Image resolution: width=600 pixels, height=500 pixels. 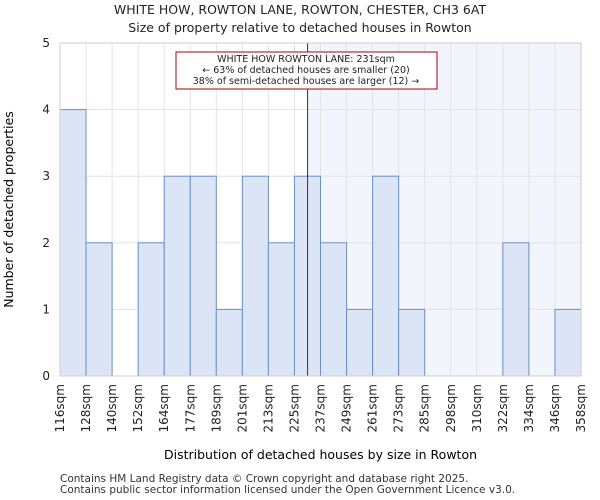 I want to click on x-tick-label: 237sqm, so click(x=321, y=408).